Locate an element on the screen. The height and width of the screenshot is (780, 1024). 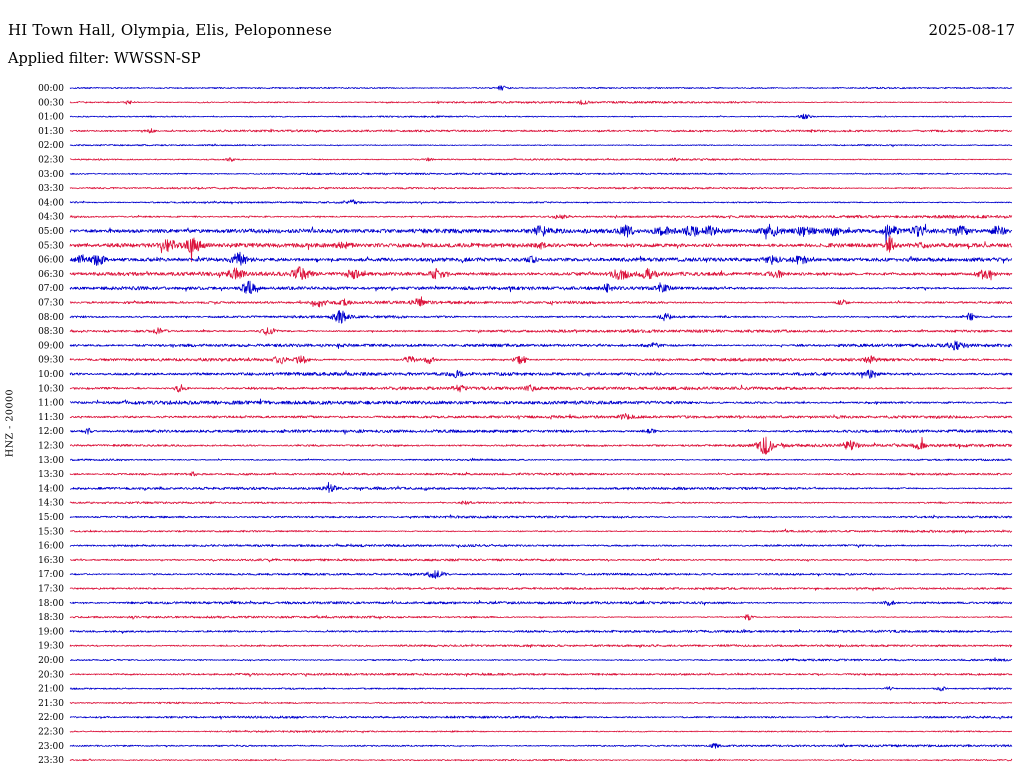
trace-time-label: 20:00 is located at coordinates (51, 661).